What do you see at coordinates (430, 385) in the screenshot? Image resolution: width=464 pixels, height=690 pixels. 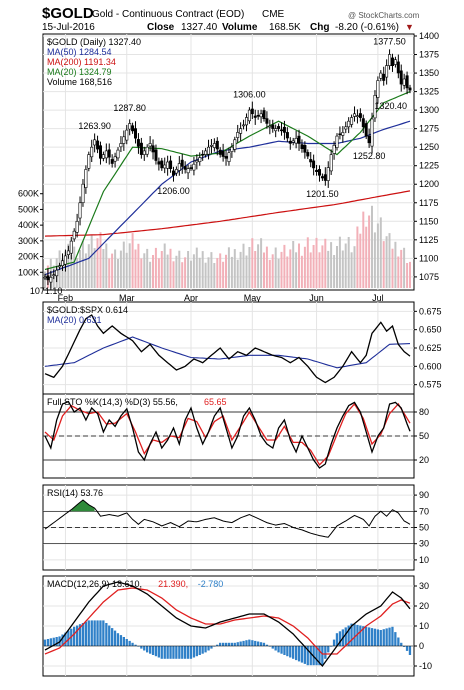 I see `ratio-axis-tick-label: 0.575` at bounding box center [430, 385].